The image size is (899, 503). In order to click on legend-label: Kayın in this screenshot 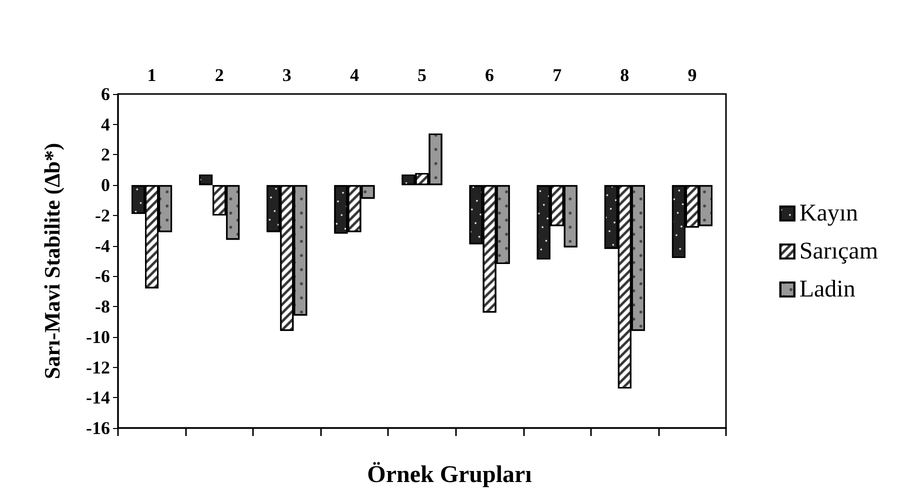, I will do `click(828, 213)`.